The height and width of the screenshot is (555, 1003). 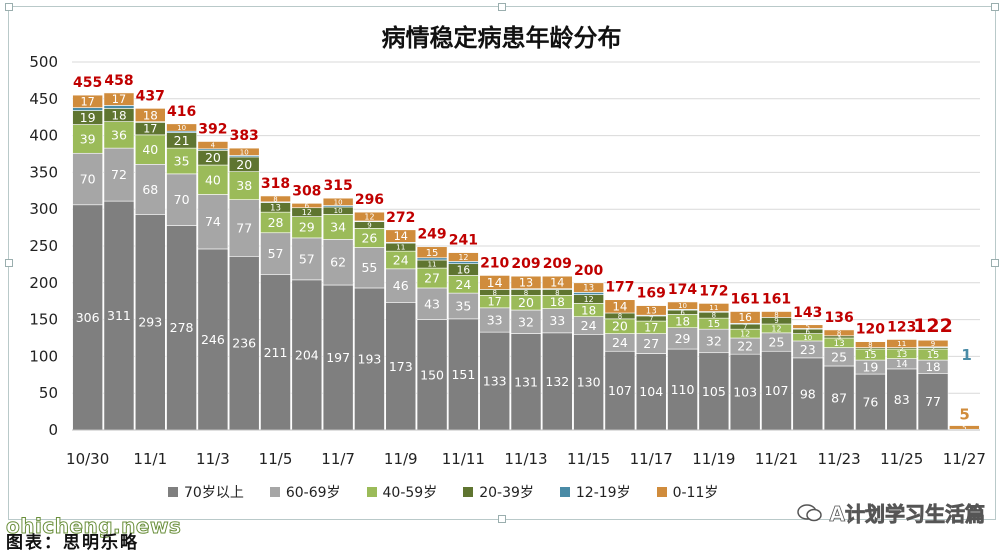 What do you see at coordinates (557, 320) in the screenshot?
I see `segment-label: 33` at bounding box center [557, 320].